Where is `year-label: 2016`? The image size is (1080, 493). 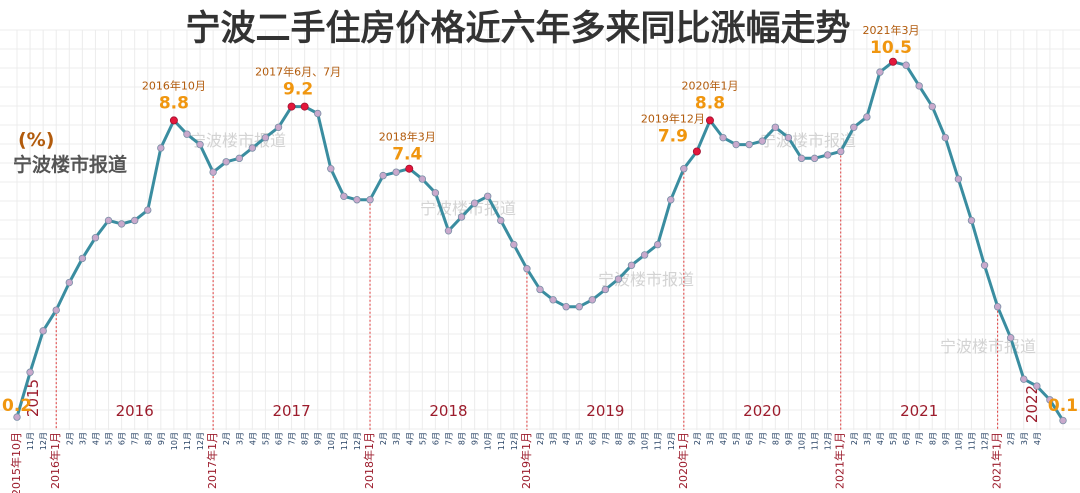
year-label: 2016 is located at coordinates (135, 411).